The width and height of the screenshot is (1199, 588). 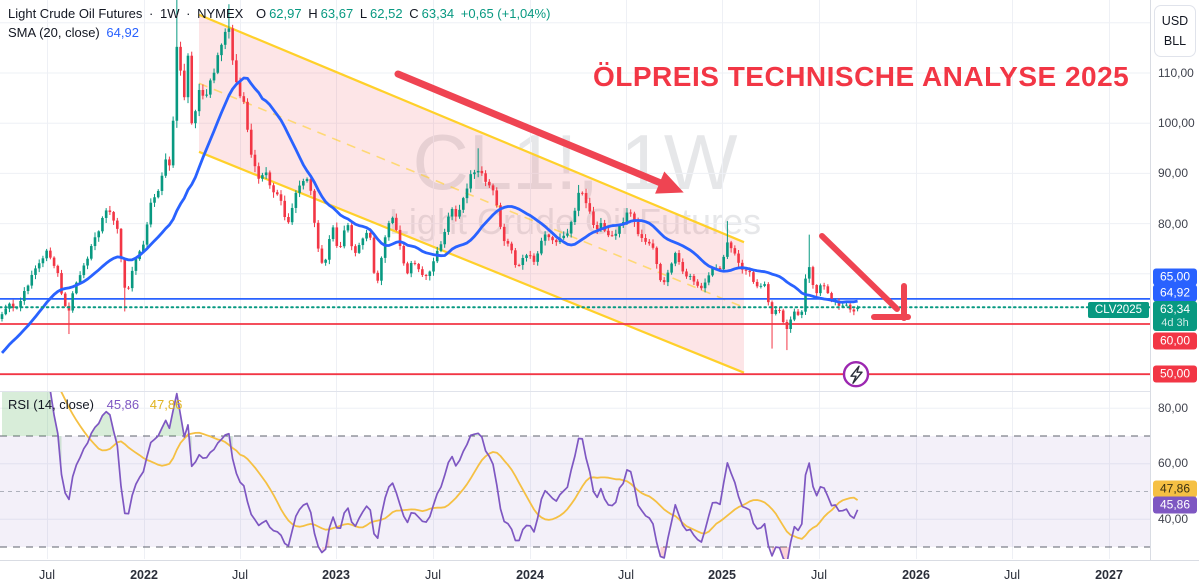 I want to click on unit-toggle: USD BLL, so click(x=1175, y=31).